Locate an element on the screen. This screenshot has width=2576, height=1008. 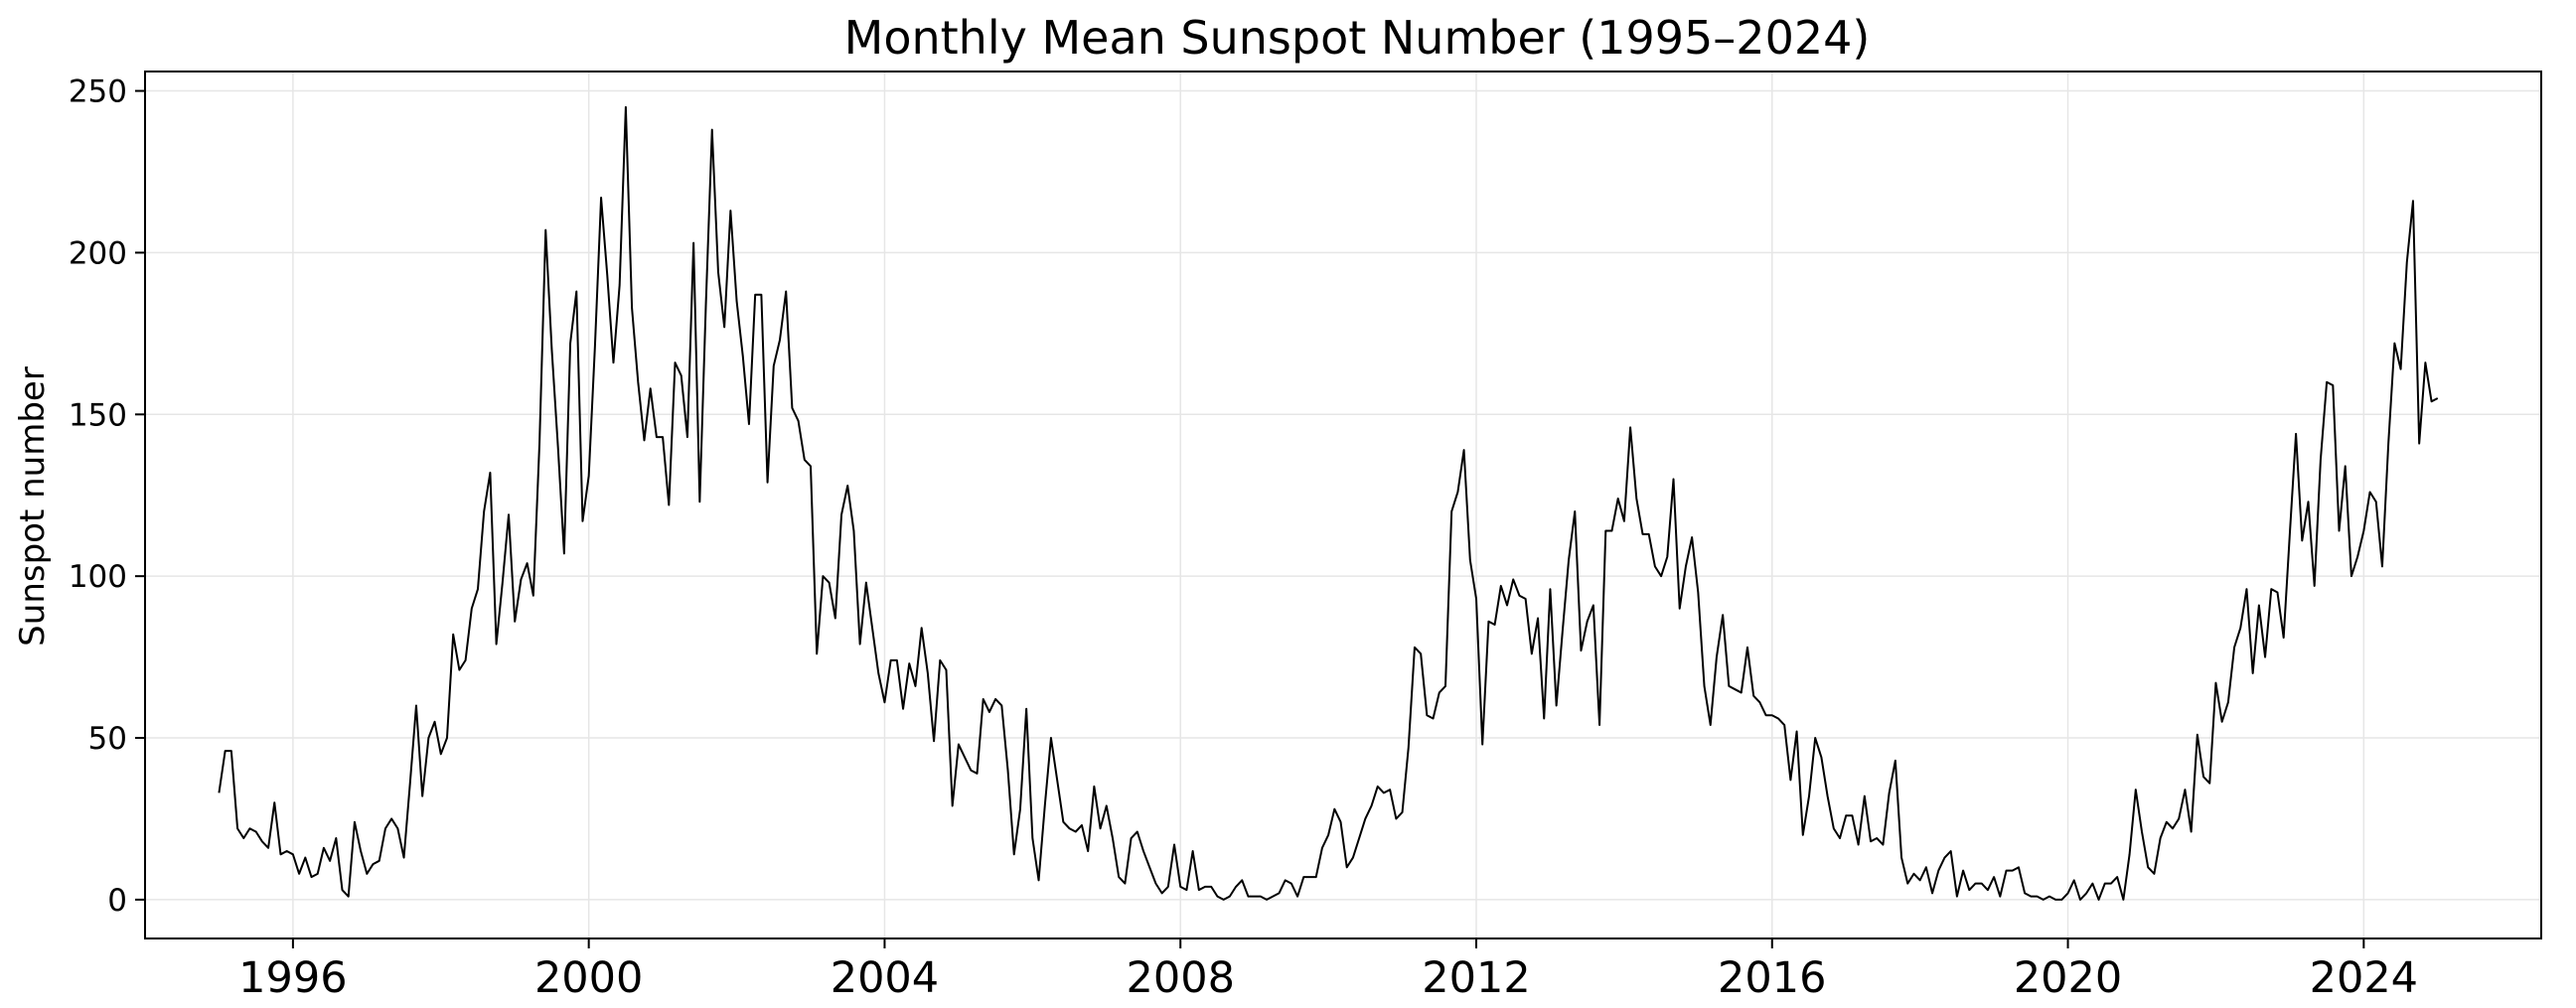
x-tick-label: 2016 is located at coordinates (1772, 978).